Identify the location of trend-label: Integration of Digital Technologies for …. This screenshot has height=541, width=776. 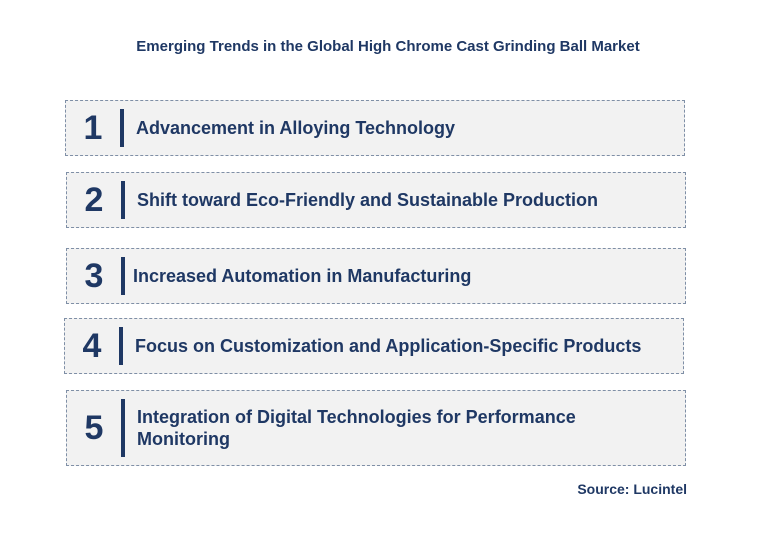
(356, 428).